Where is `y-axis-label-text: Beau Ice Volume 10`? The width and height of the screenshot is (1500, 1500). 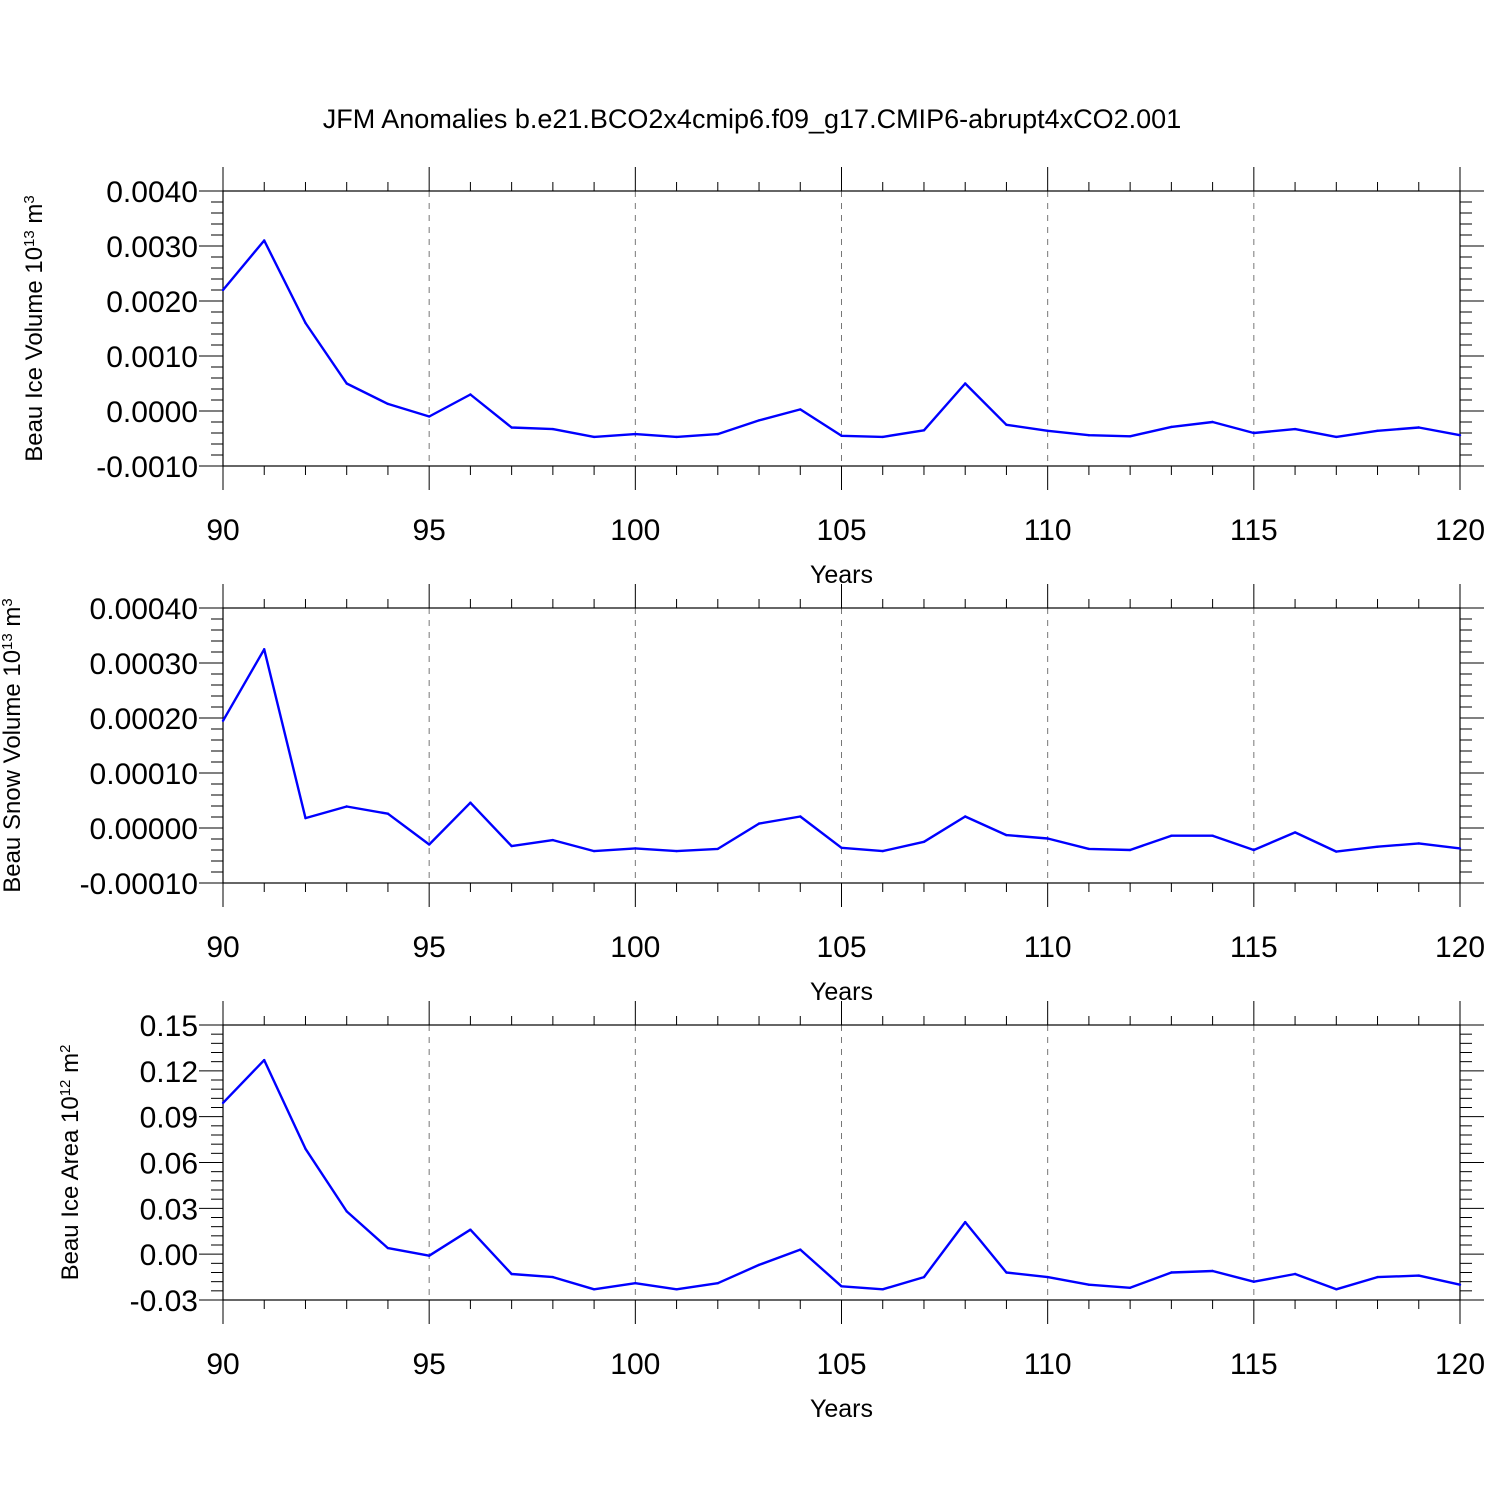
y-axis-label-text: Beau Ice Volume 10 is located at coordinates (34, 354).